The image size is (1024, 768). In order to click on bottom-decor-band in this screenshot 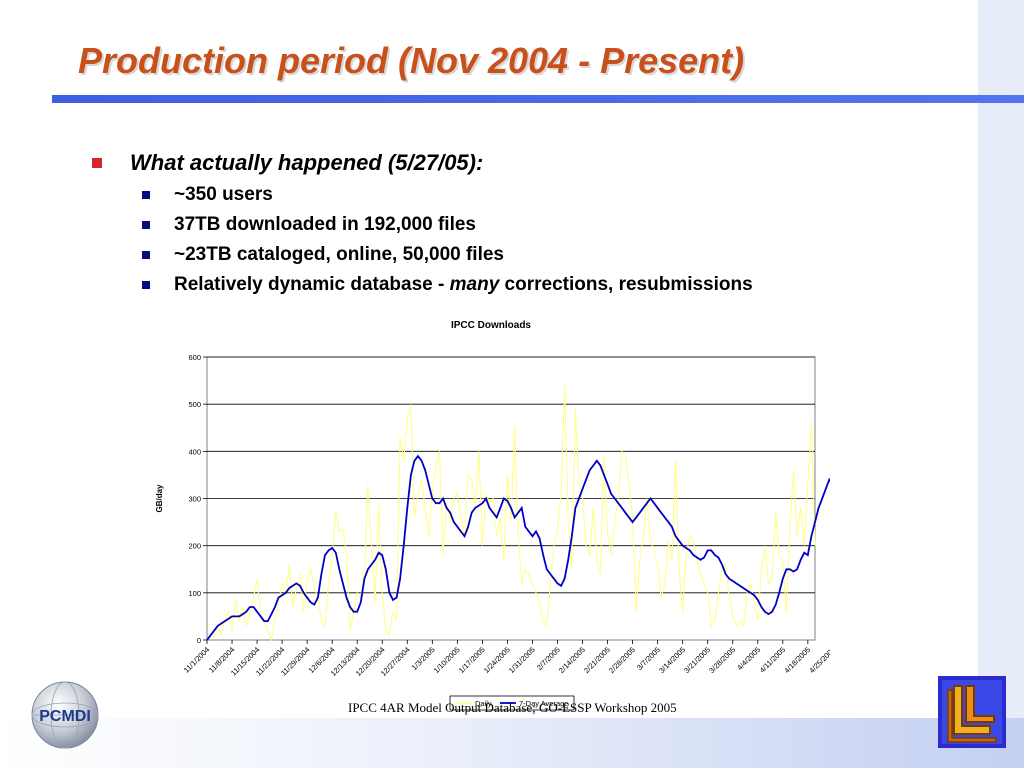, I will do `click(512, 743)`.